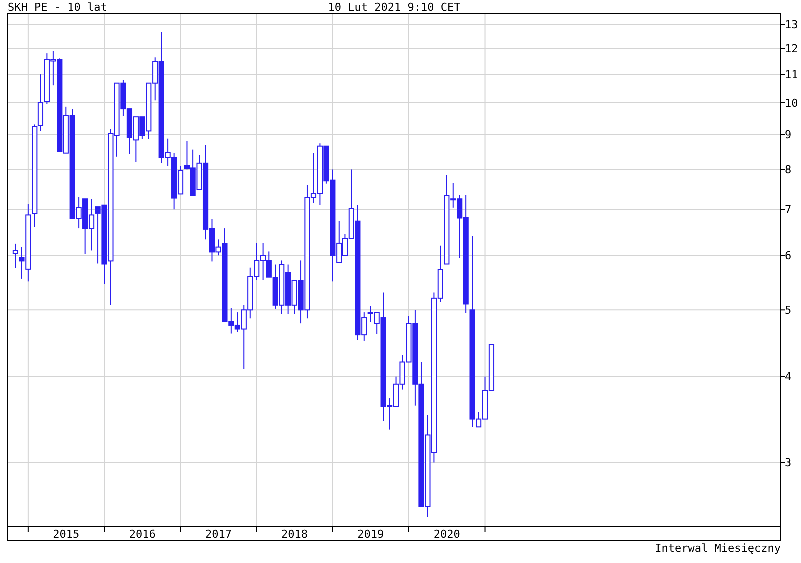 The width and height of the screenshot is (801, 563). I want to click on y-tick-label: 11, so click(791, 75).